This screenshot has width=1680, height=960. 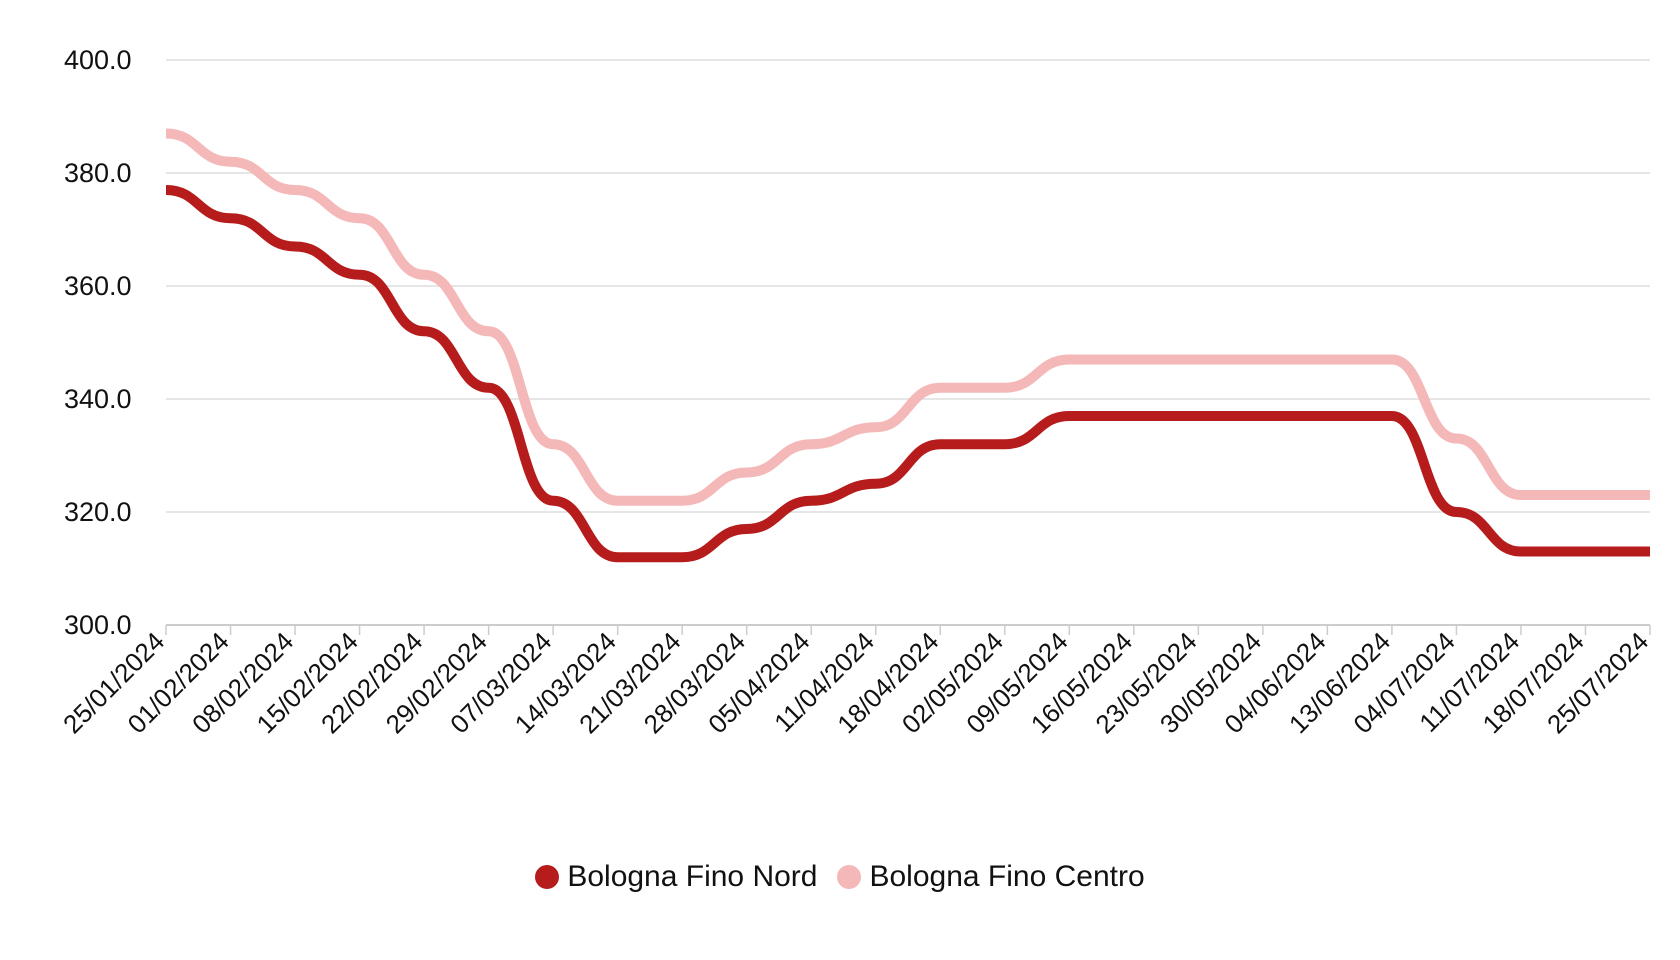 I want to click on legend-label-nord: Bologna Fino Nord, so click(x=692, y=876).